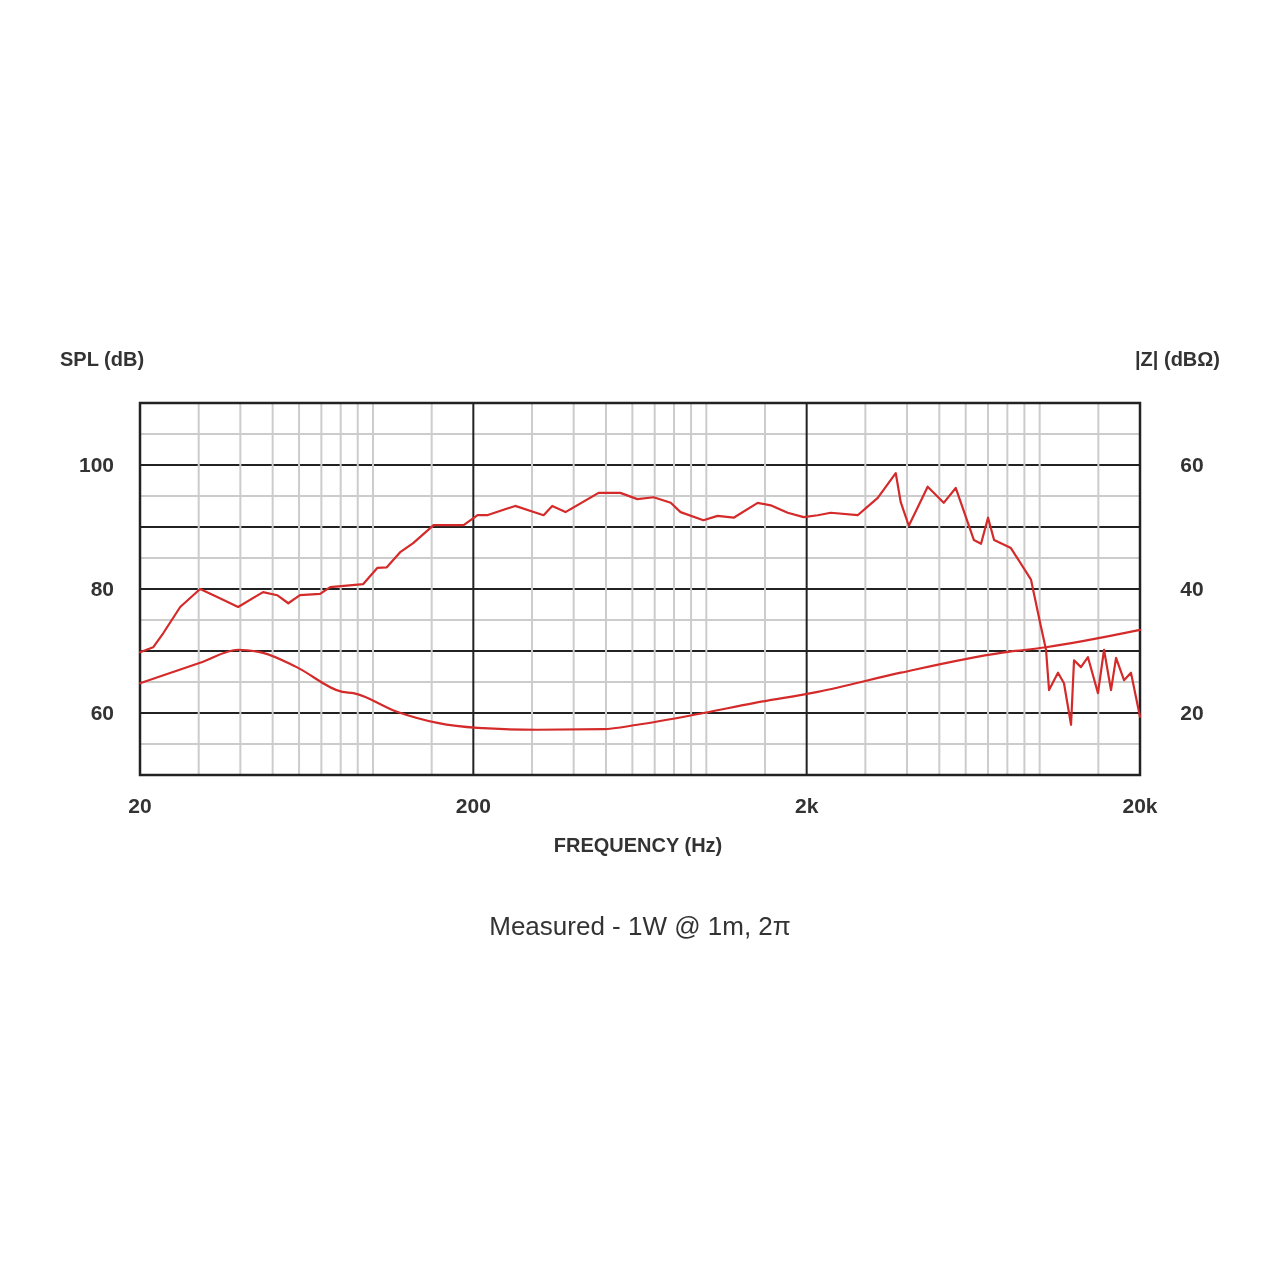 The width and height of the screenshot is (1280, 1280). What do you see at coordinates (638, 845) in the screenshot?
I see `x-axis-title: FREQUENCY (Hz)` at bounding box center [638, 845].